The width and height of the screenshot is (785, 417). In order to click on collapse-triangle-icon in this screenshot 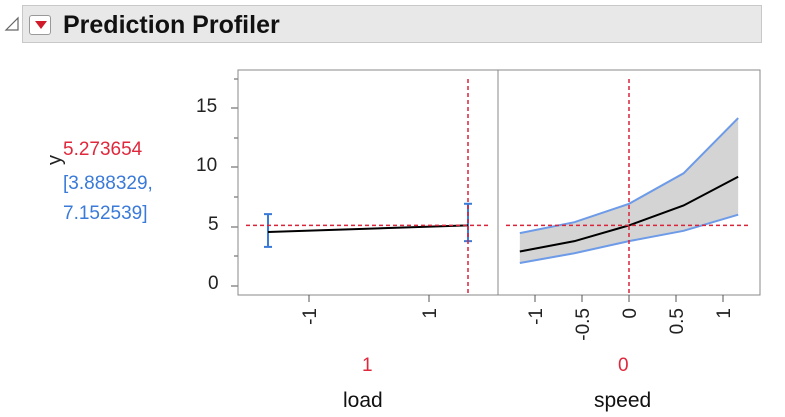, I will do `click(12, 24)`.